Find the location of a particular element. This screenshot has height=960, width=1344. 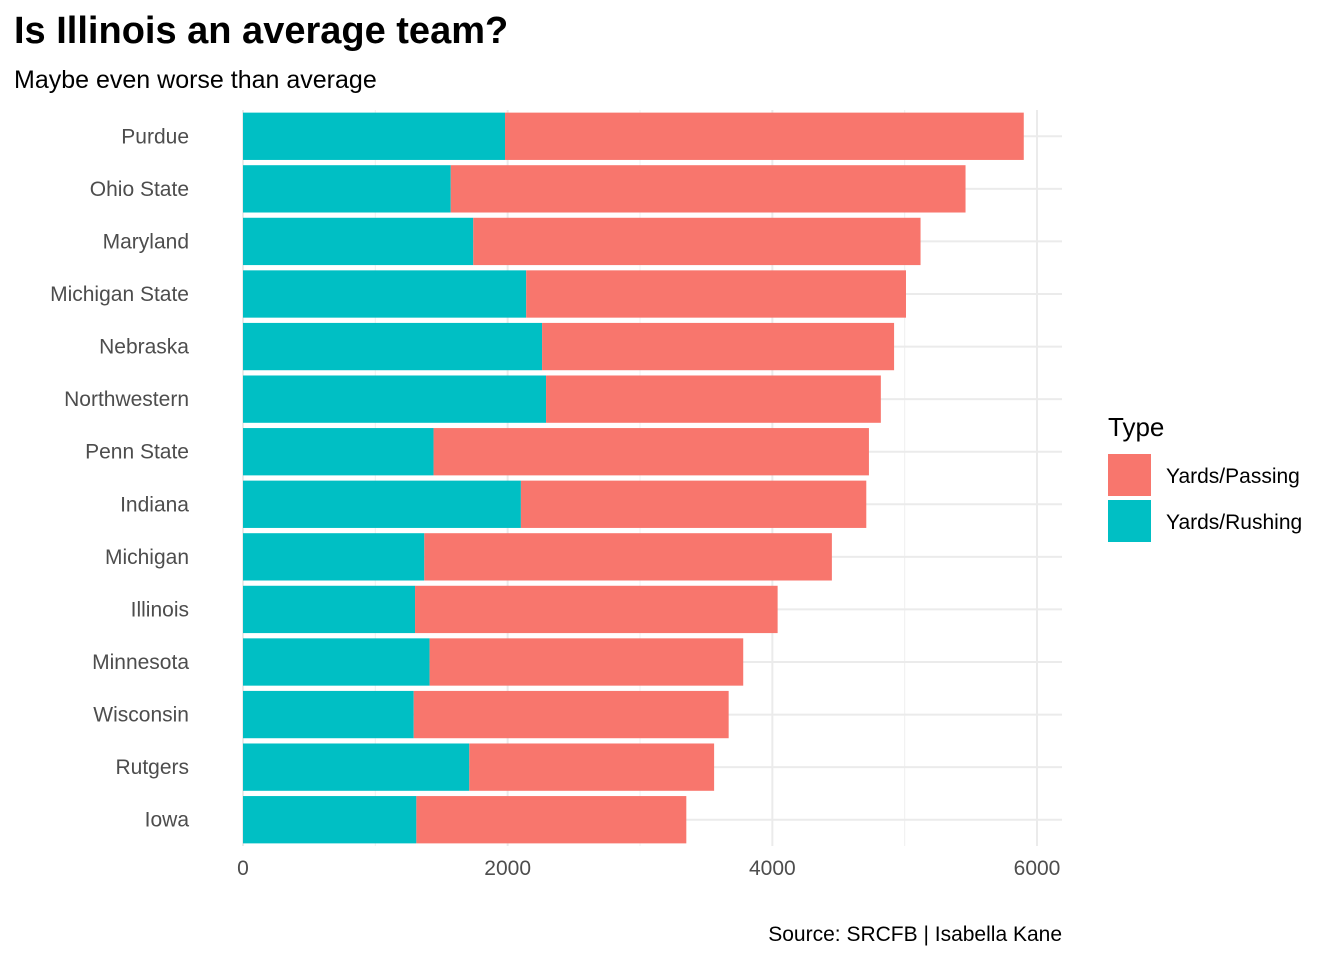

bar-yards-rushing-iowa is located at coordinates (330, 820).